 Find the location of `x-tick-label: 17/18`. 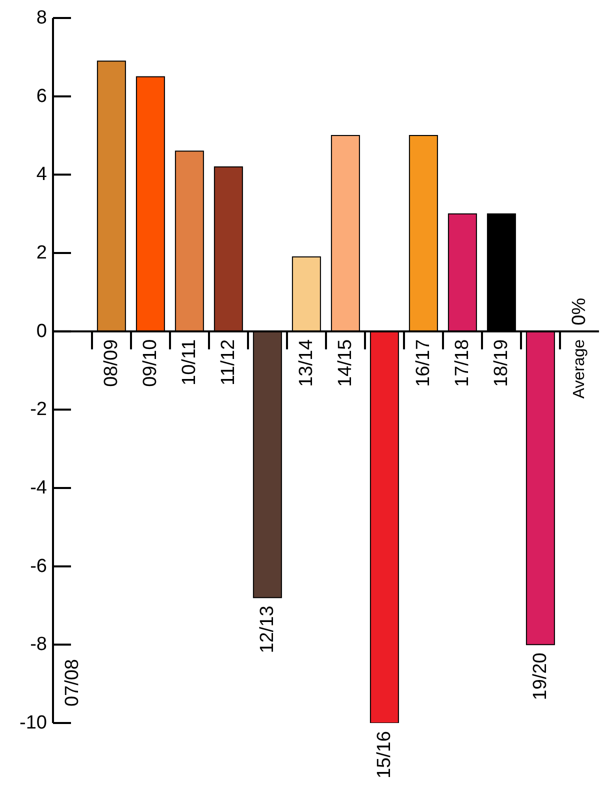

x-tick-label: 17/18 is located at coordinates (462, 363).